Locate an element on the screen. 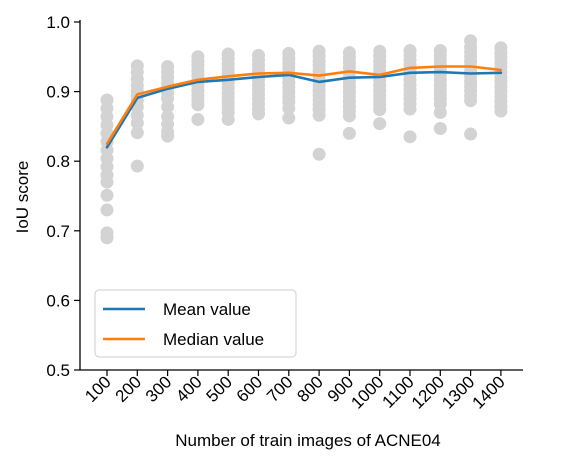 The image size is (566, 465). x-tick-label: 200 is located at coordinates (128, 388).